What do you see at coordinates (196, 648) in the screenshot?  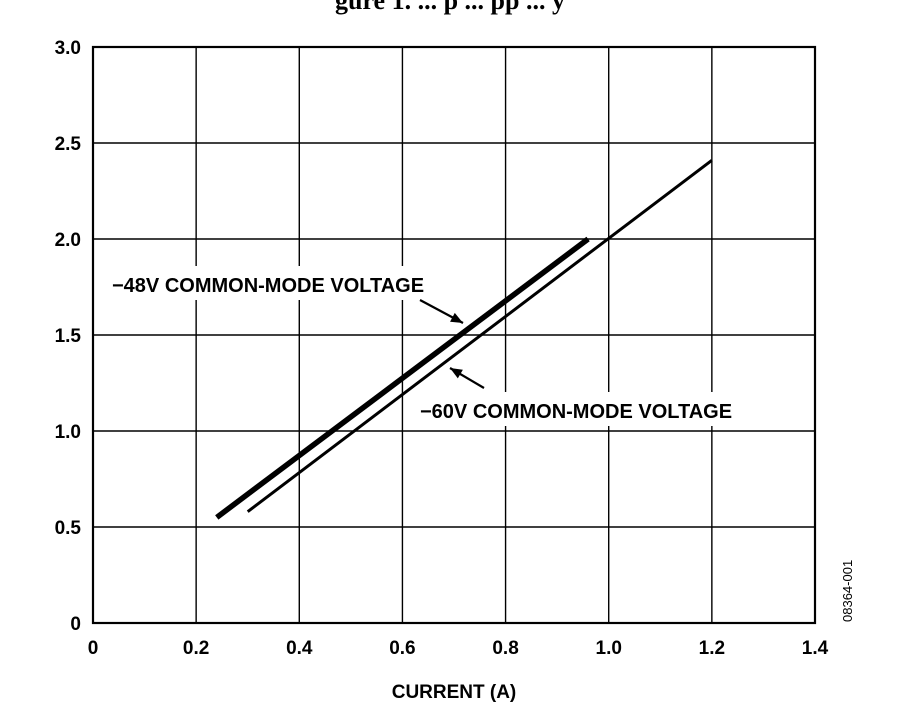 I see `x-tick-label: 0.2` at bounding box center [196, 648].